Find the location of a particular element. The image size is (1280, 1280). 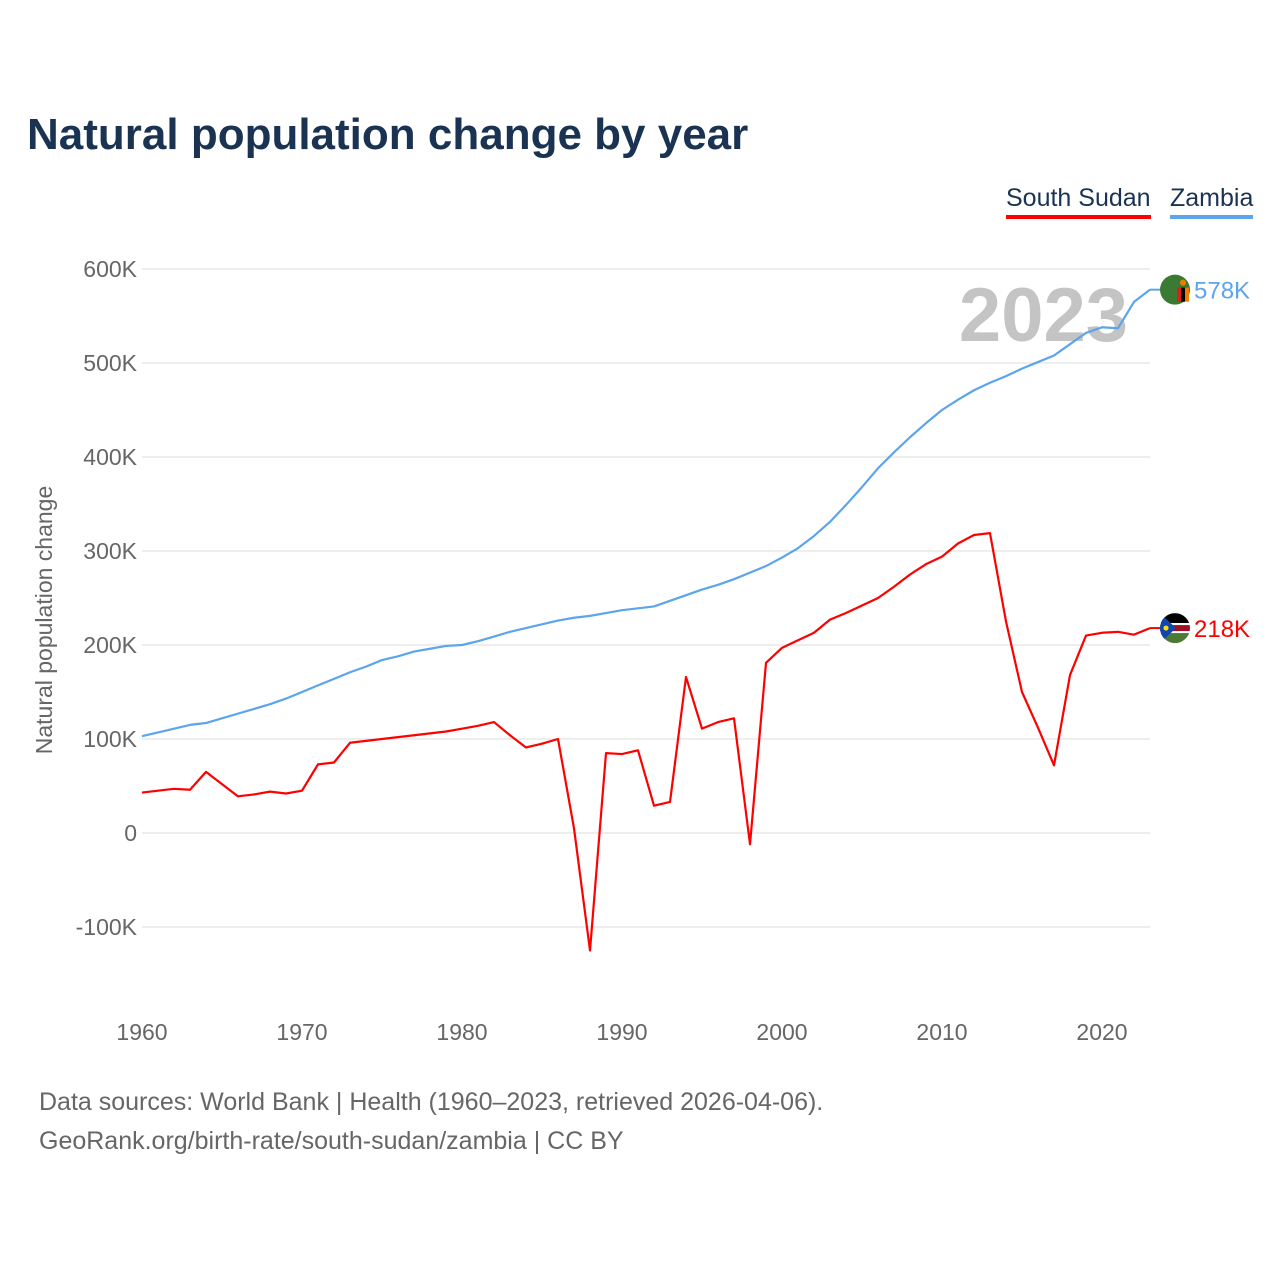

south-sudan-flag-icon is located at coordinates (1175, 628).